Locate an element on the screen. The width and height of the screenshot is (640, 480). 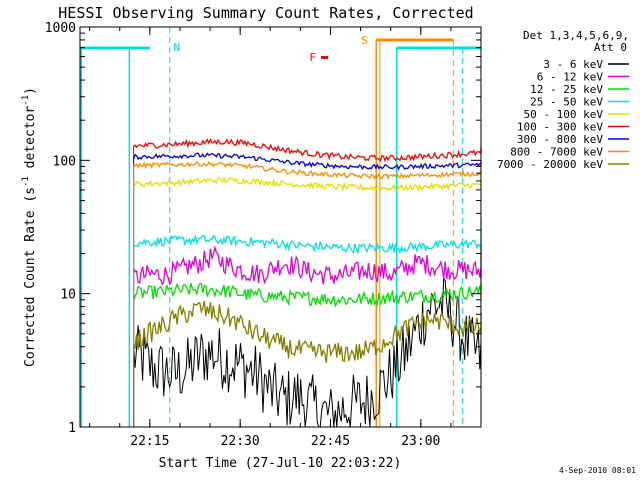
y-axis-label-main: Corrected Count Rate (s is located at coordinates (30, 277).